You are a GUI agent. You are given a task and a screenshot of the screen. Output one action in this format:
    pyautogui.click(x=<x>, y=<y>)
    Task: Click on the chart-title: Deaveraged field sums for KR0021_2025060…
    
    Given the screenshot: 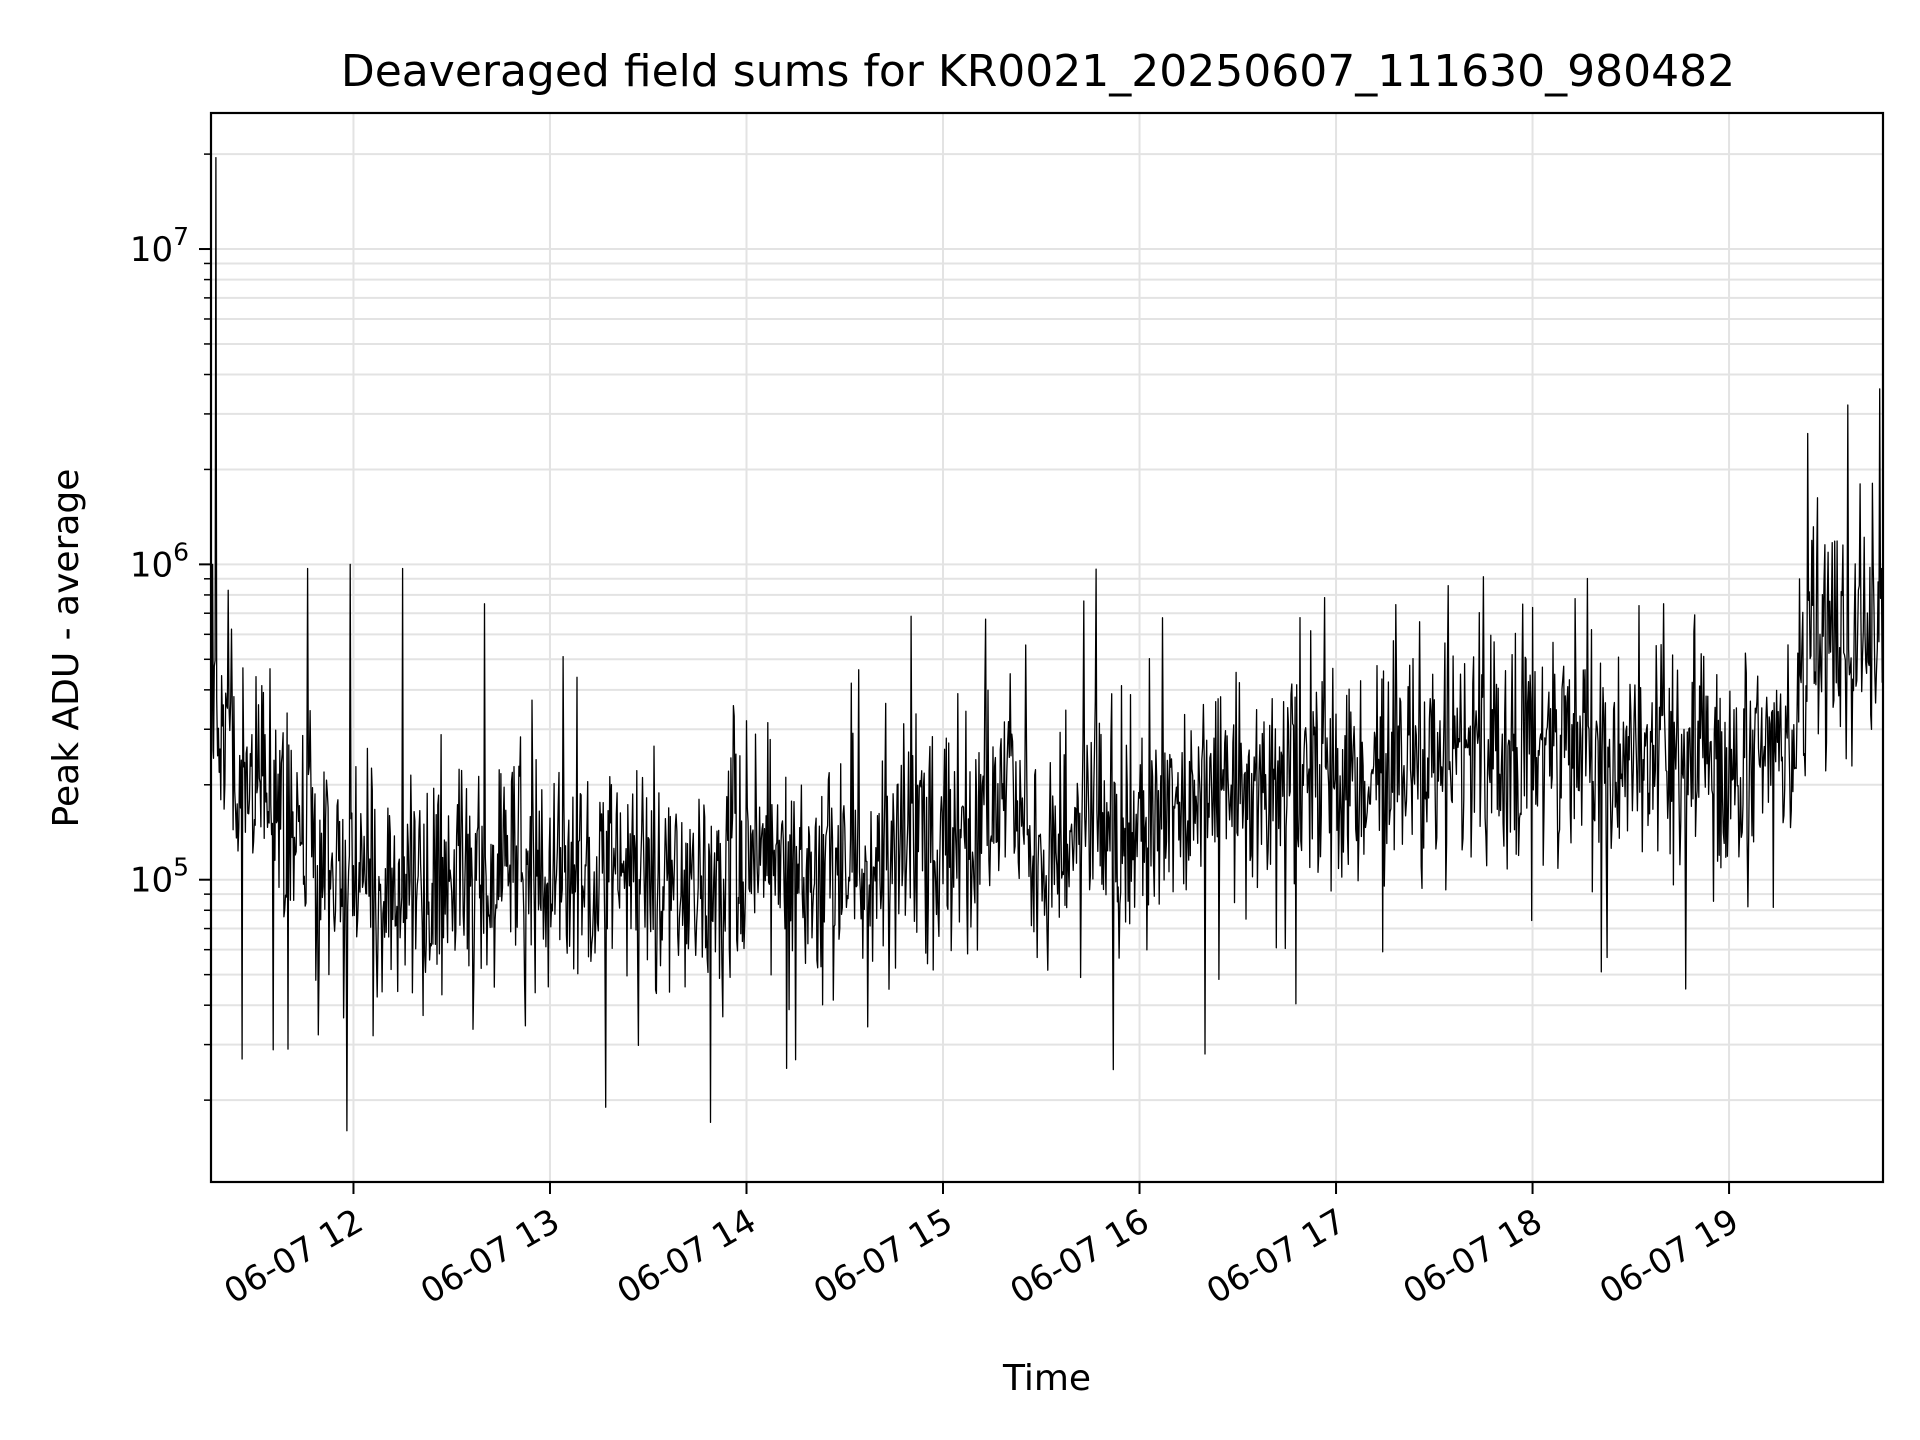 What is the action you would take?
    pyautogui.click(x=1038, y=71)
    